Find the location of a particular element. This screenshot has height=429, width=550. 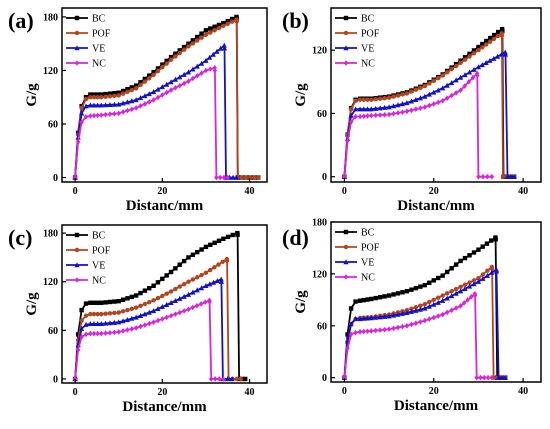

x-tick-label: 20 is located at coordinates (162, 191).